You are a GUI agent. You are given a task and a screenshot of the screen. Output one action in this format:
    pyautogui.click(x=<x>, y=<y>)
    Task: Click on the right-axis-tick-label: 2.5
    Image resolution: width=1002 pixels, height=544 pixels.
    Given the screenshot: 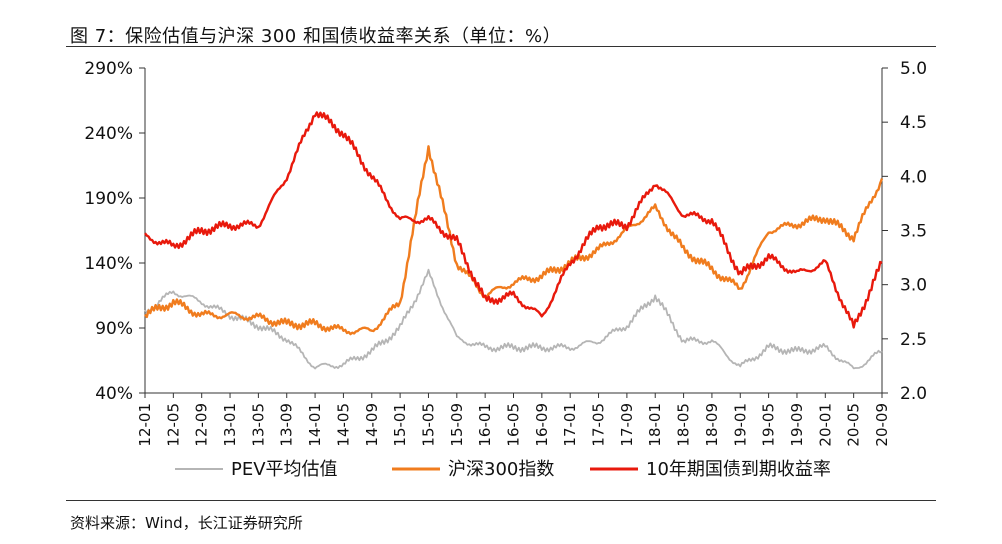 What is the action you would take?
    pyautogui.click(x=913, y=340)
    